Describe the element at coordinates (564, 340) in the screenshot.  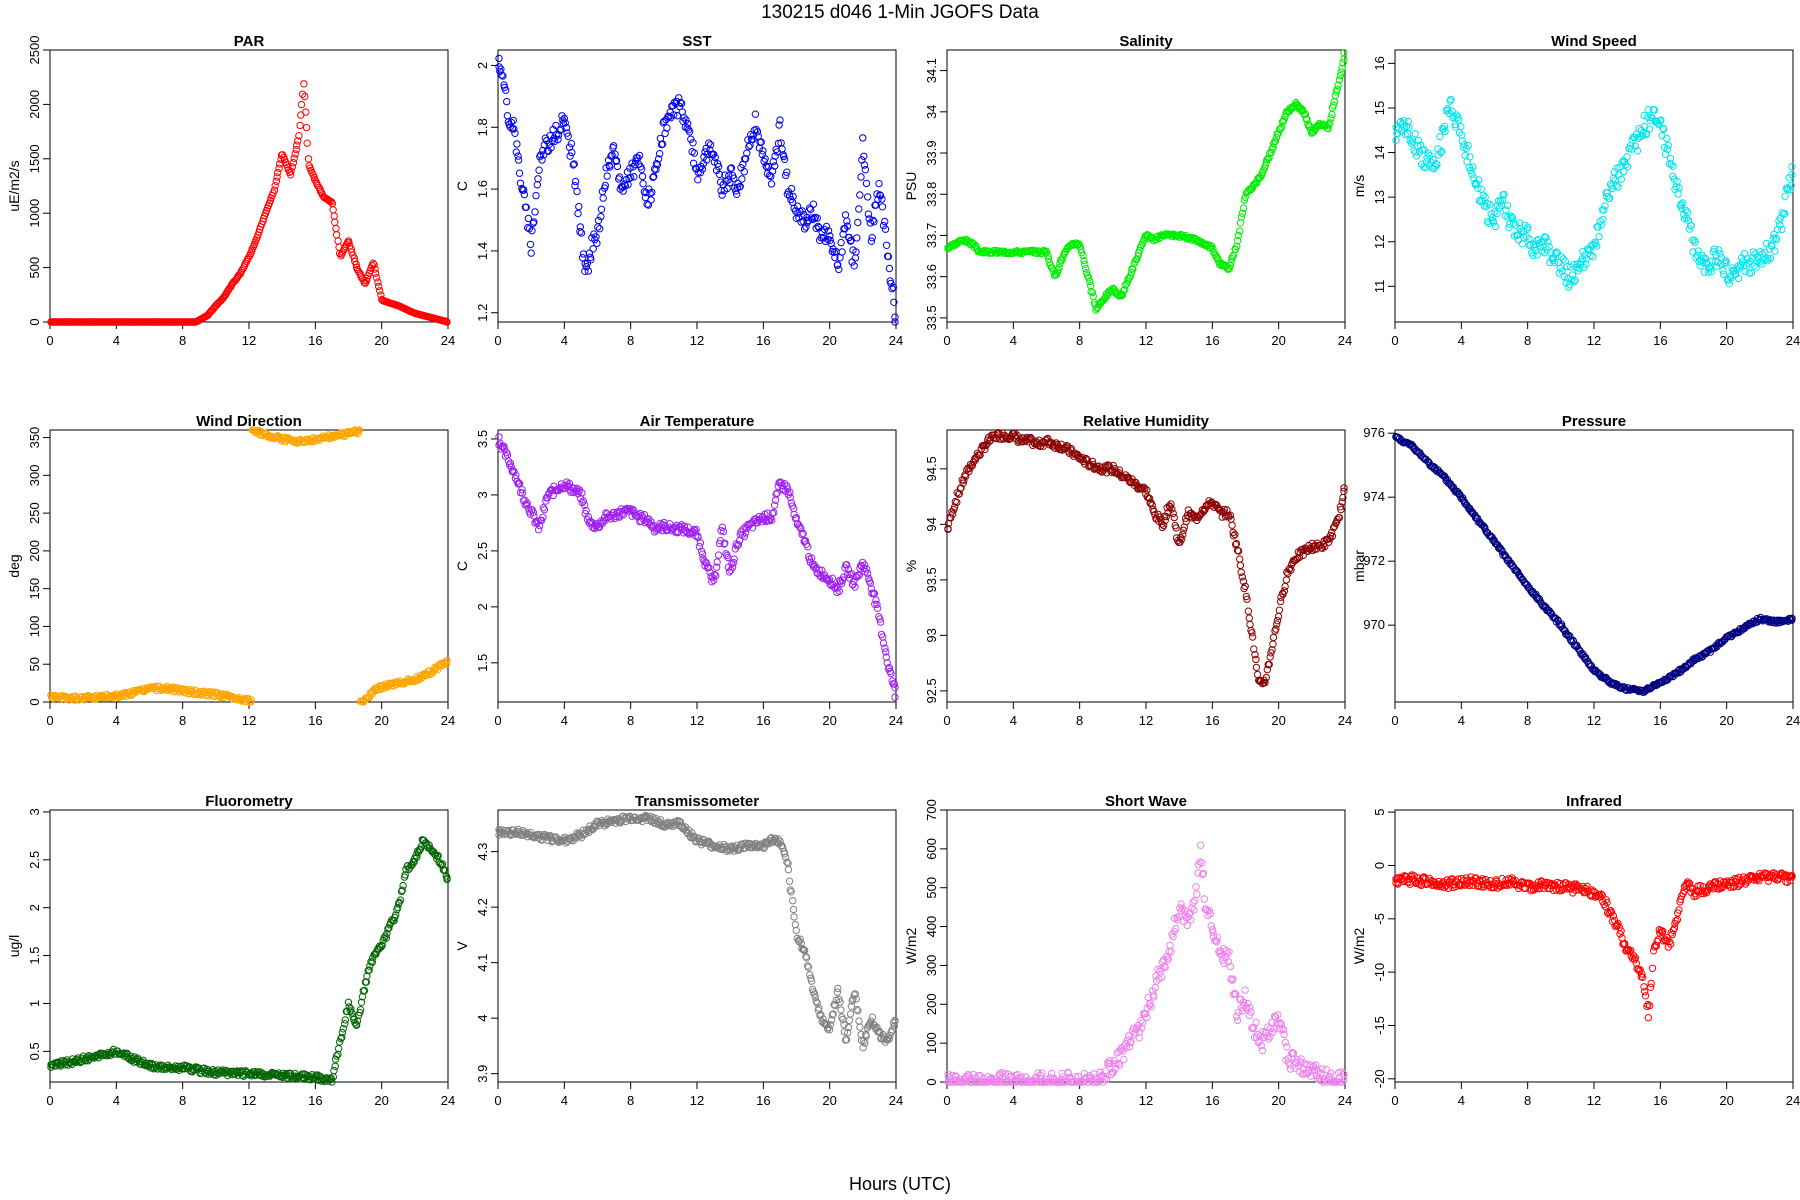
I see `x-tick-label: 4` at that location.